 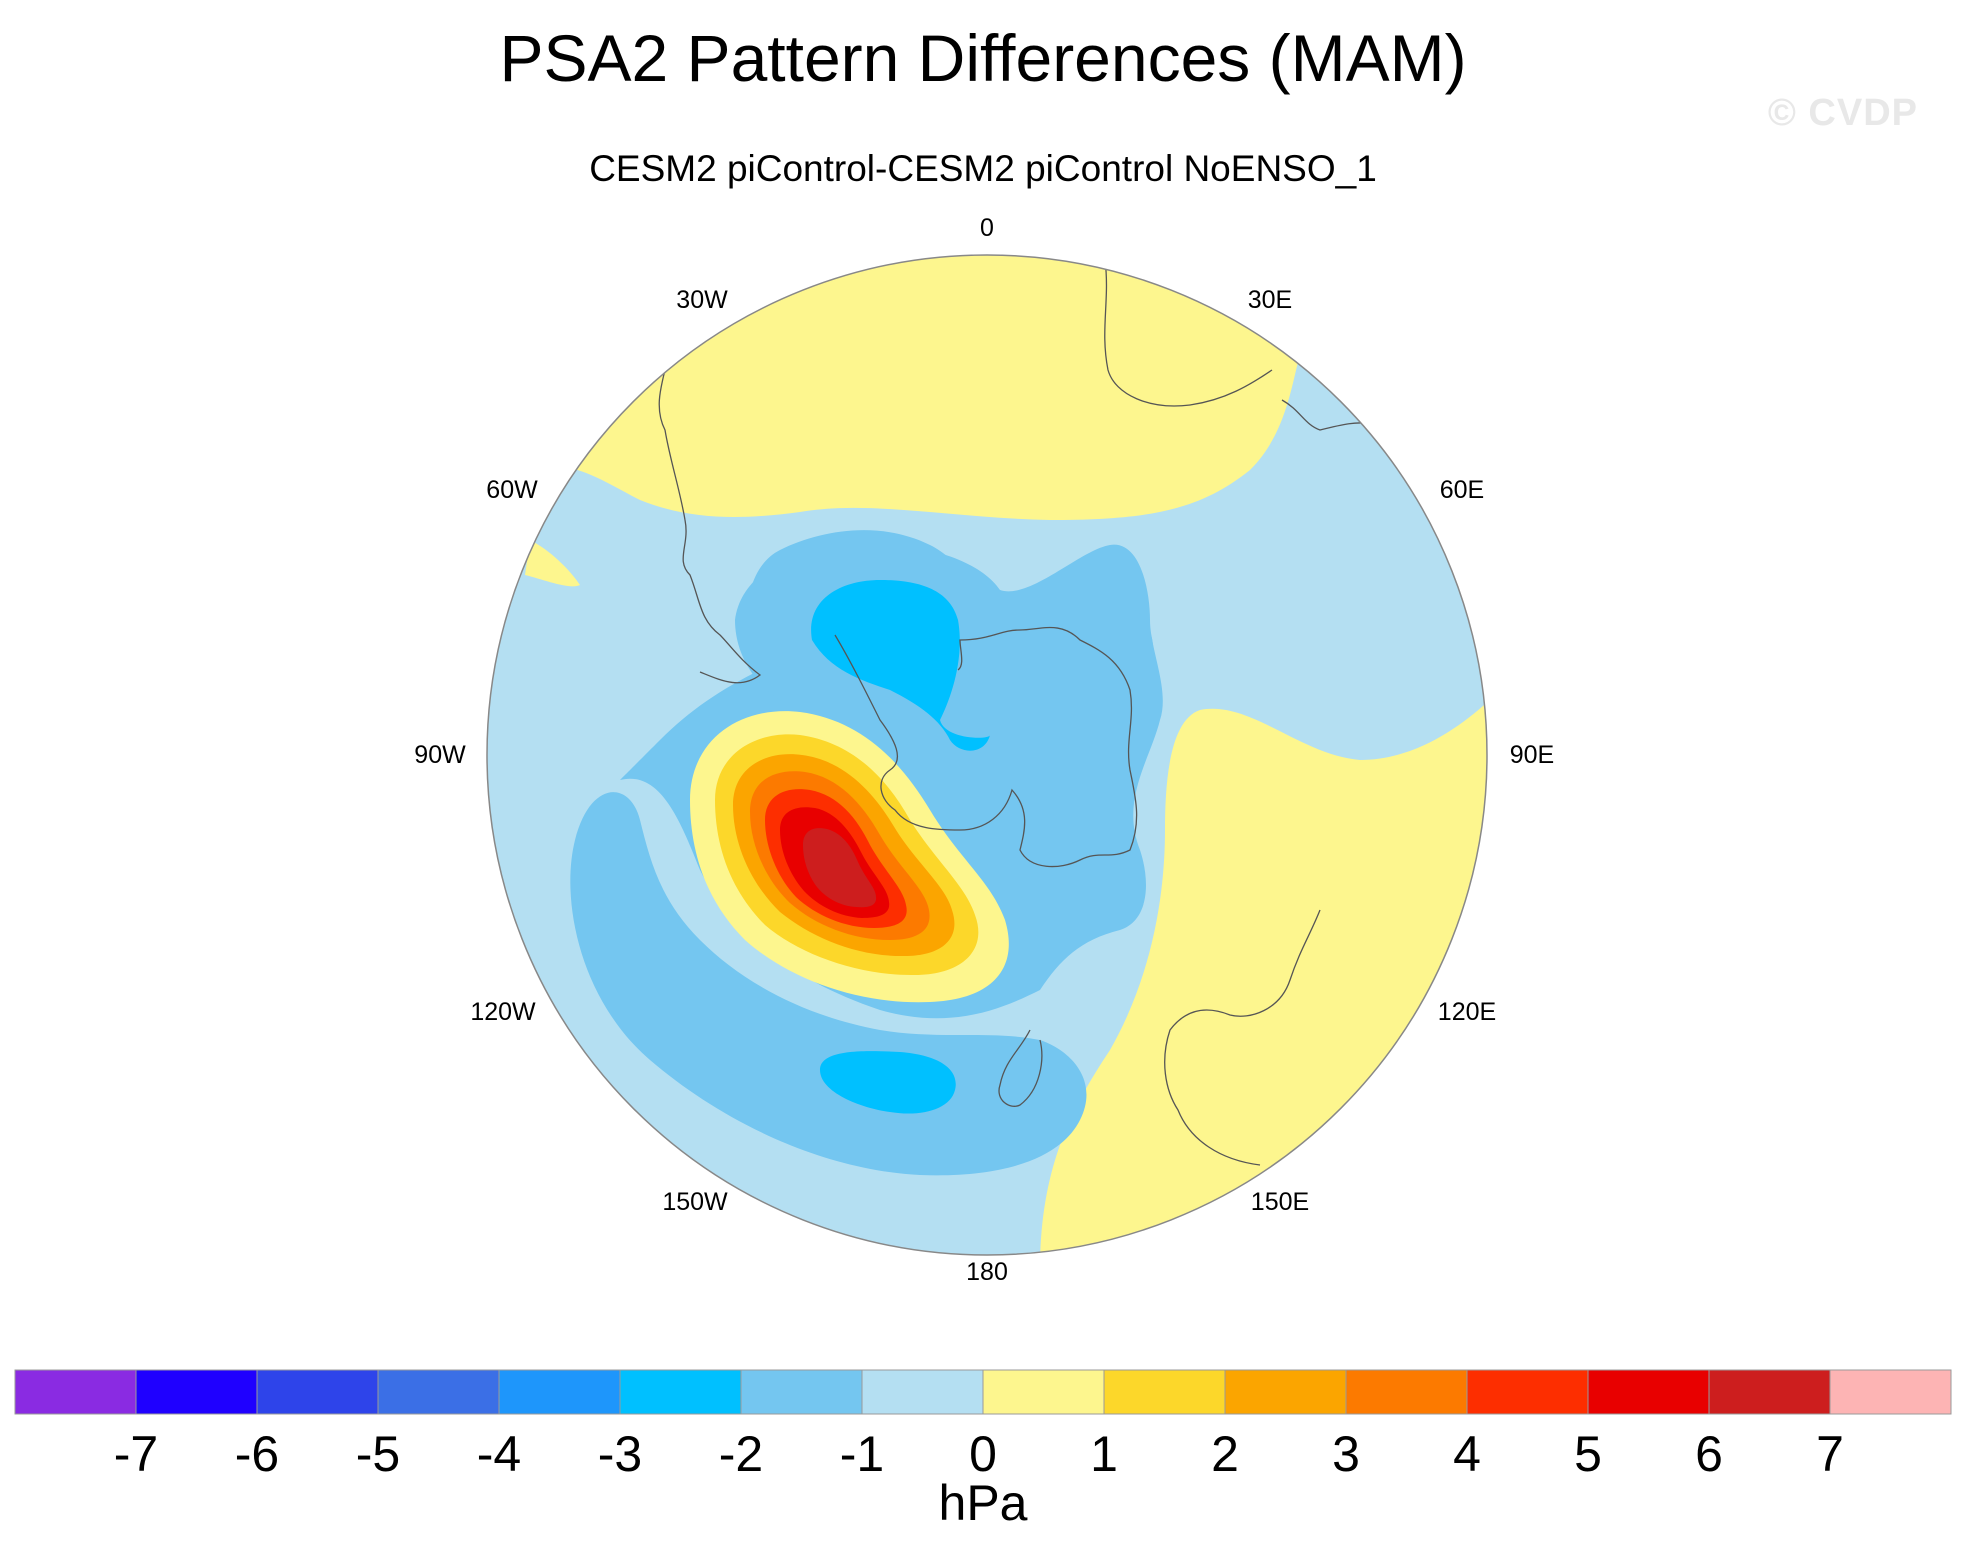 I want to click on plot-title: PSA2 Pattern Differences (MAM), so click(x=983, y=58).